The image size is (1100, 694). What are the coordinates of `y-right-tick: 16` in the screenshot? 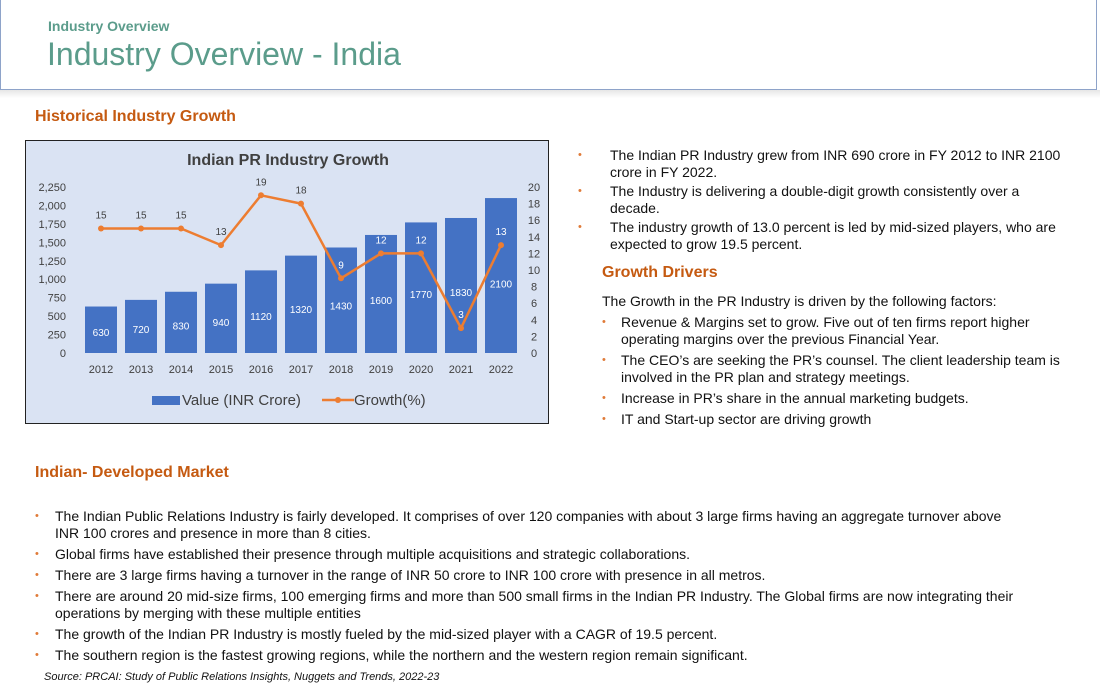 It's located at (534, 221).